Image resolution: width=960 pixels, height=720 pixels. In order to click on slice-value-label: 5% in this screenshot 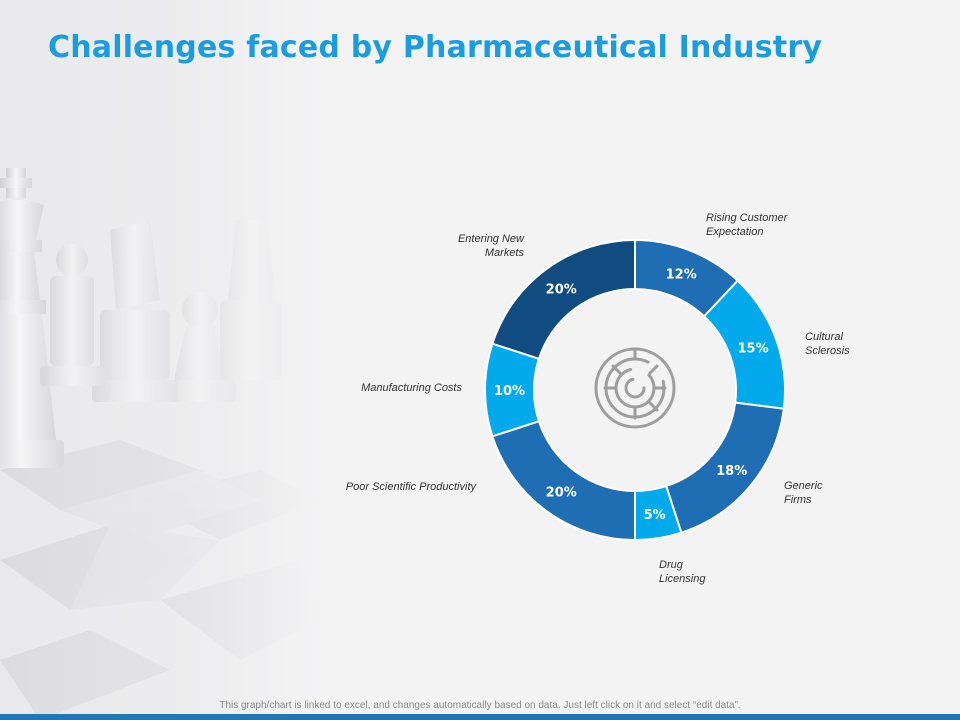, I will do `click(655, 515)`.